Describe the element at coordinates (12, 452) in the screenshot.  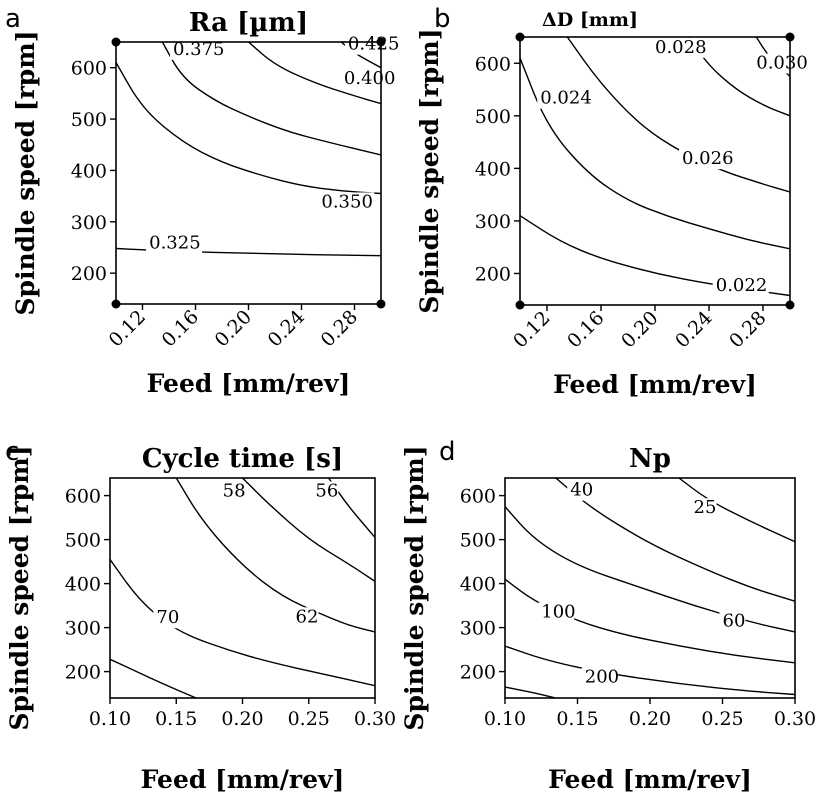
I see `panel-letter: c` at that location.